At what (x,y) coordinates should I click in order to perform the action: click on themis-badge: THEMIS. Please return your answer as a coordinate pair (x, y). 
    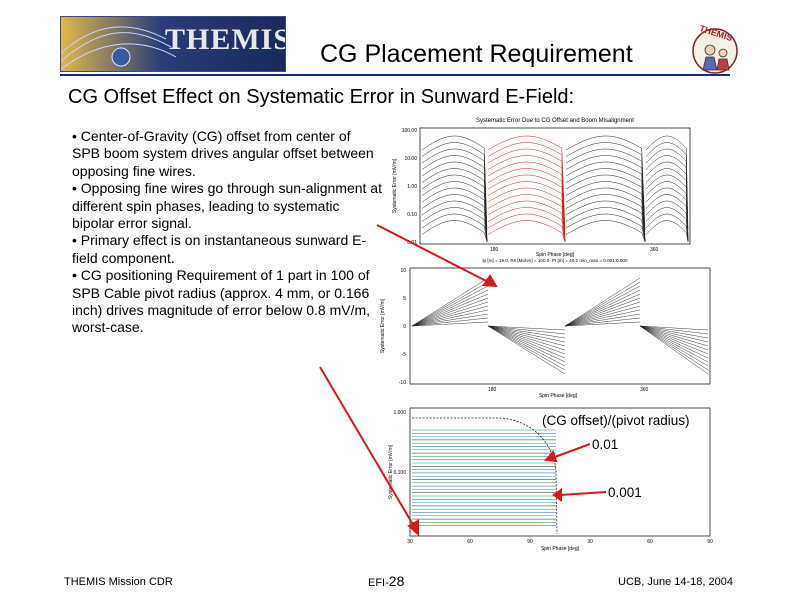
    Looking at the image, I should click on (715, 49).